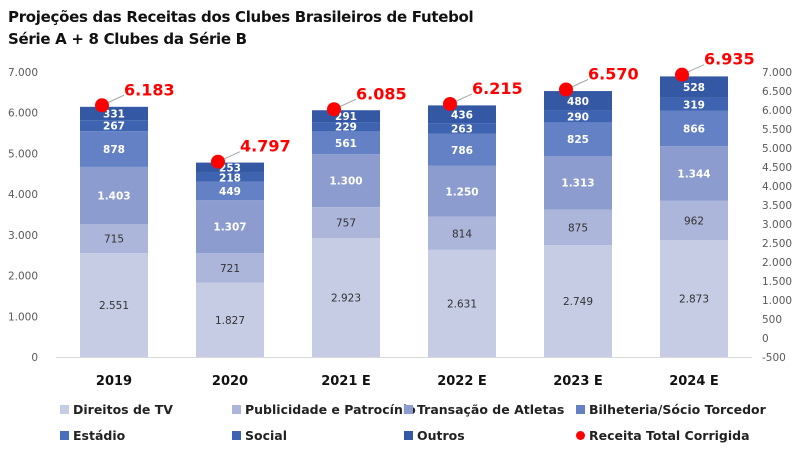 This screenshot has height=455, width=801. I want to click on legend-label: Direitos de TV, so click(123, 409).